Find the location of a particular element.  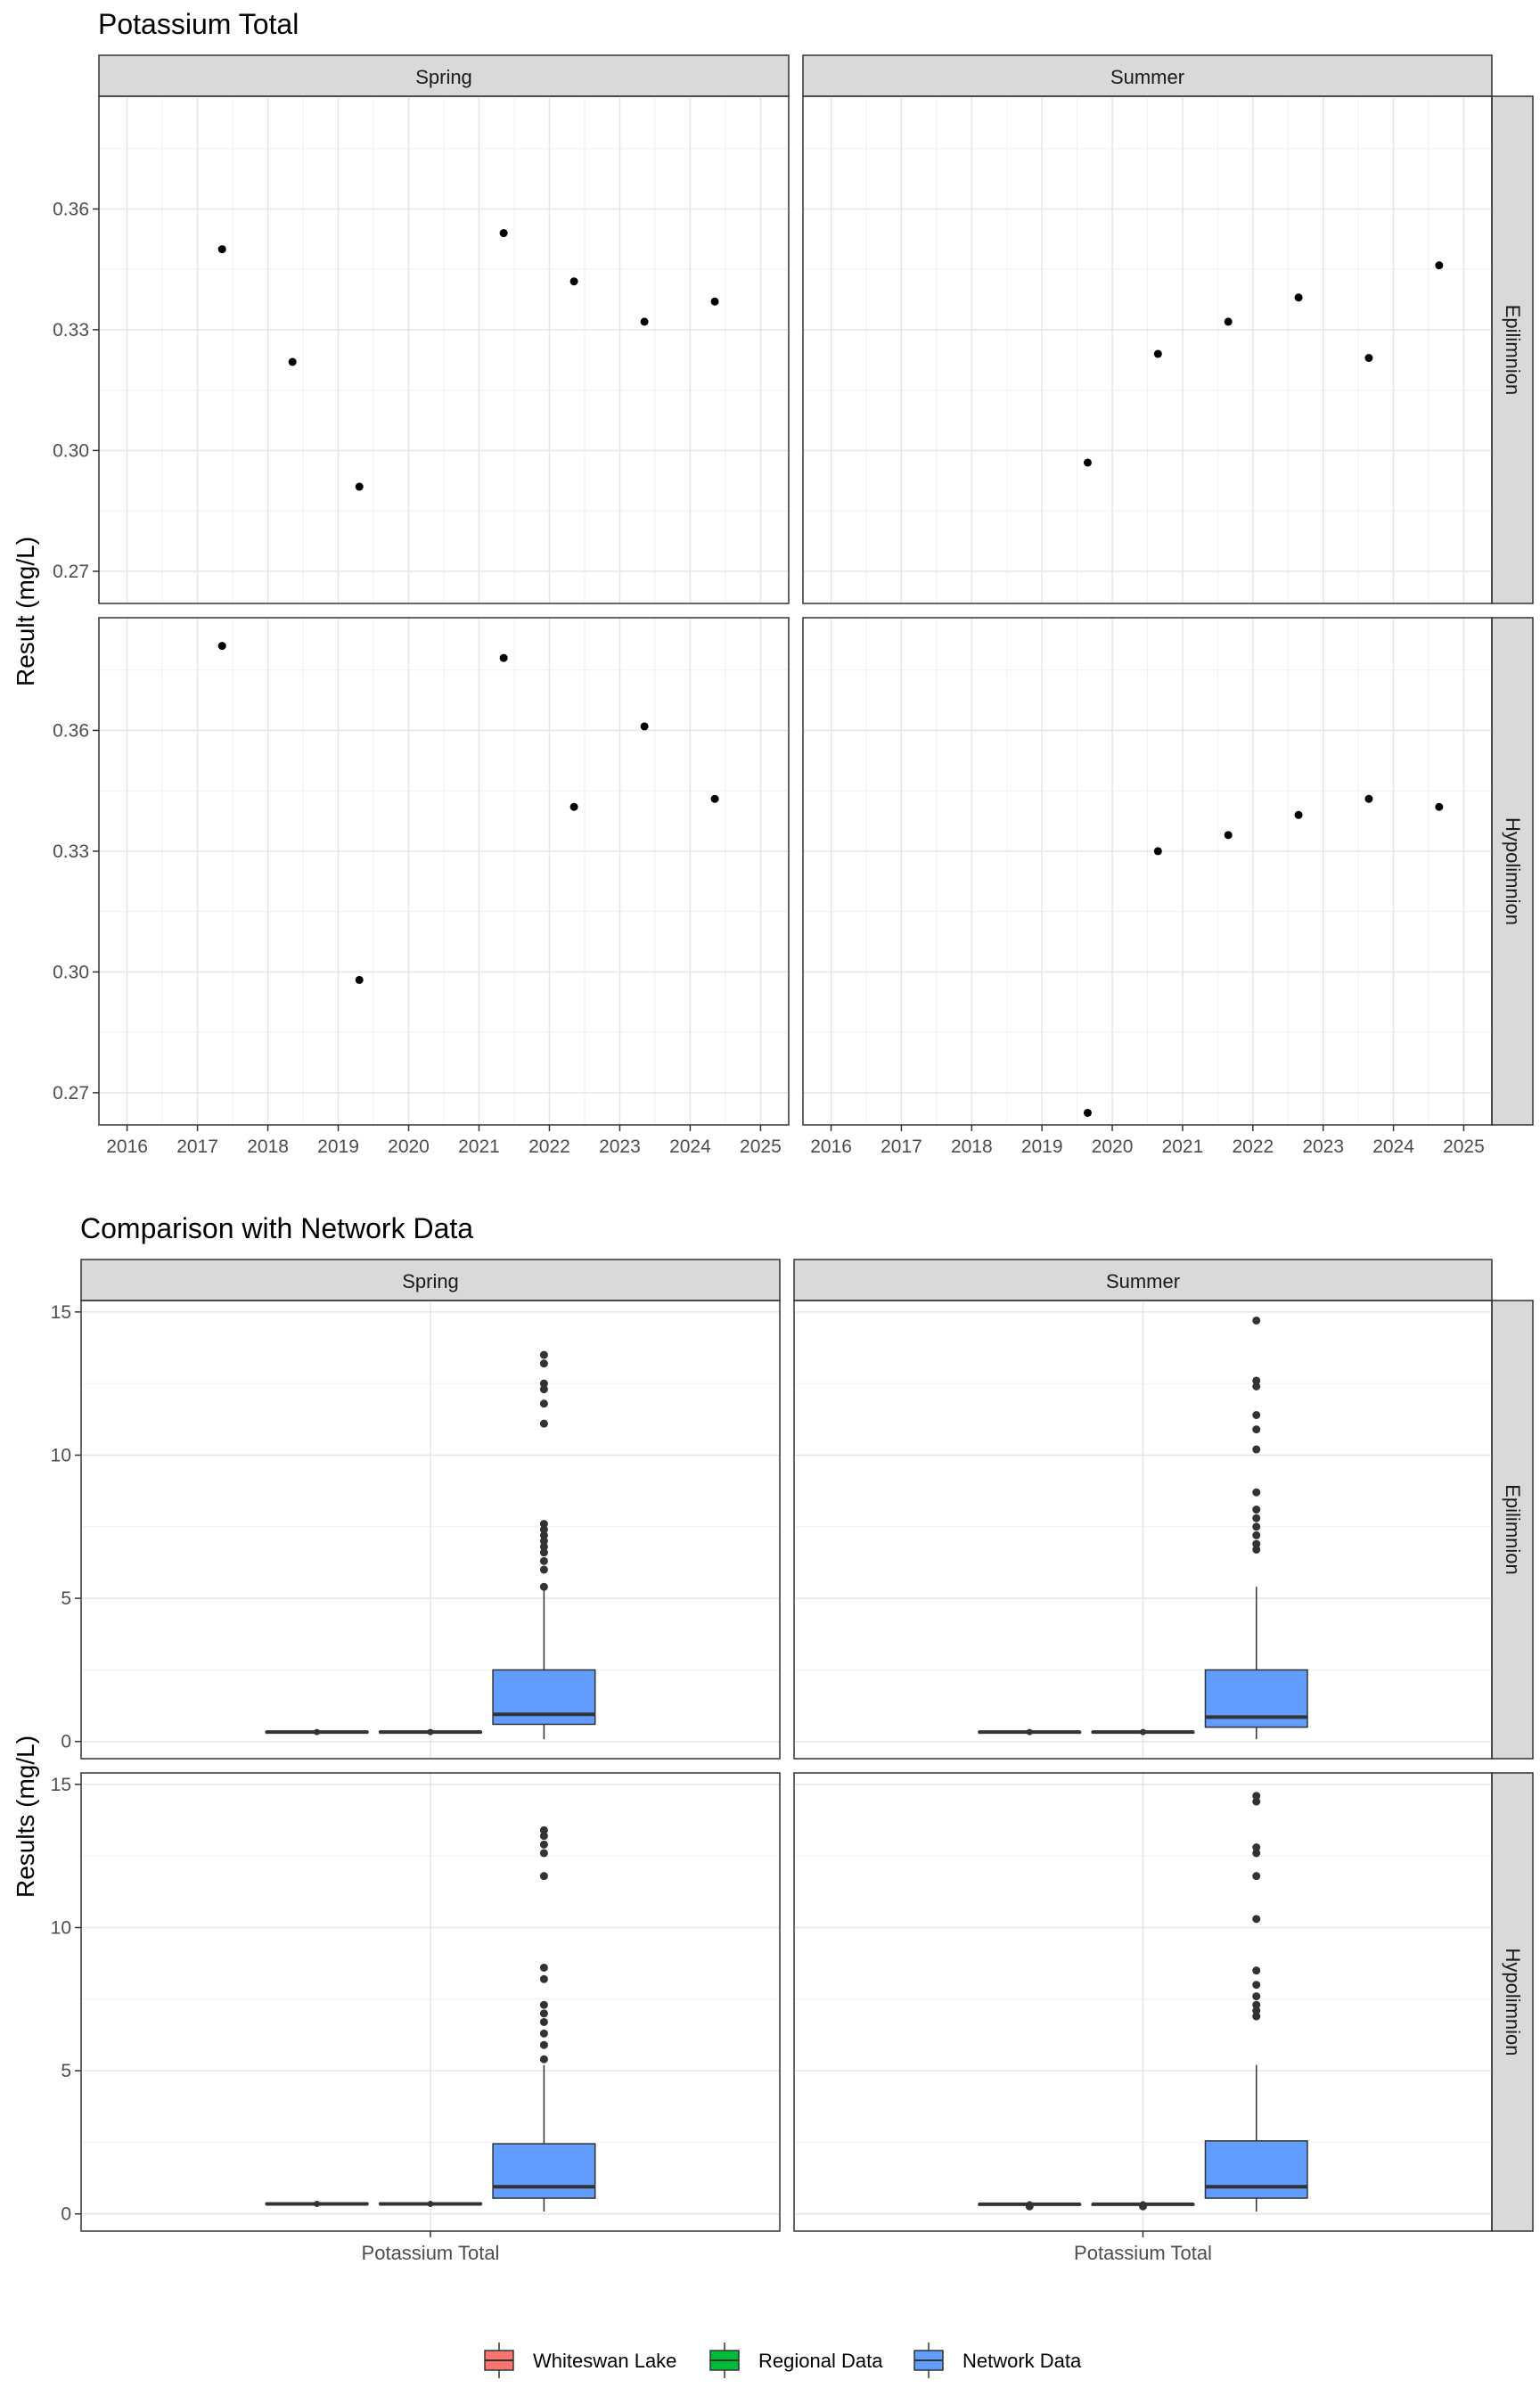

legend: Whiteswan Lake Regional Data Network Data is located at coordinates (783, 2360).